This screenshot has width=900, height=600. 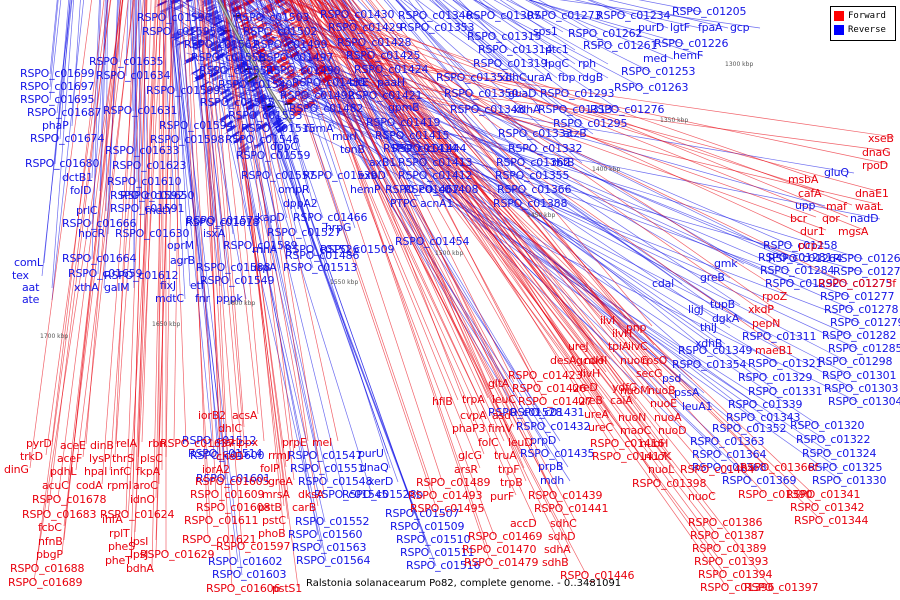 I want to click on gene-label-reverse: RSPO_c01548, so click(x=335, y=481).